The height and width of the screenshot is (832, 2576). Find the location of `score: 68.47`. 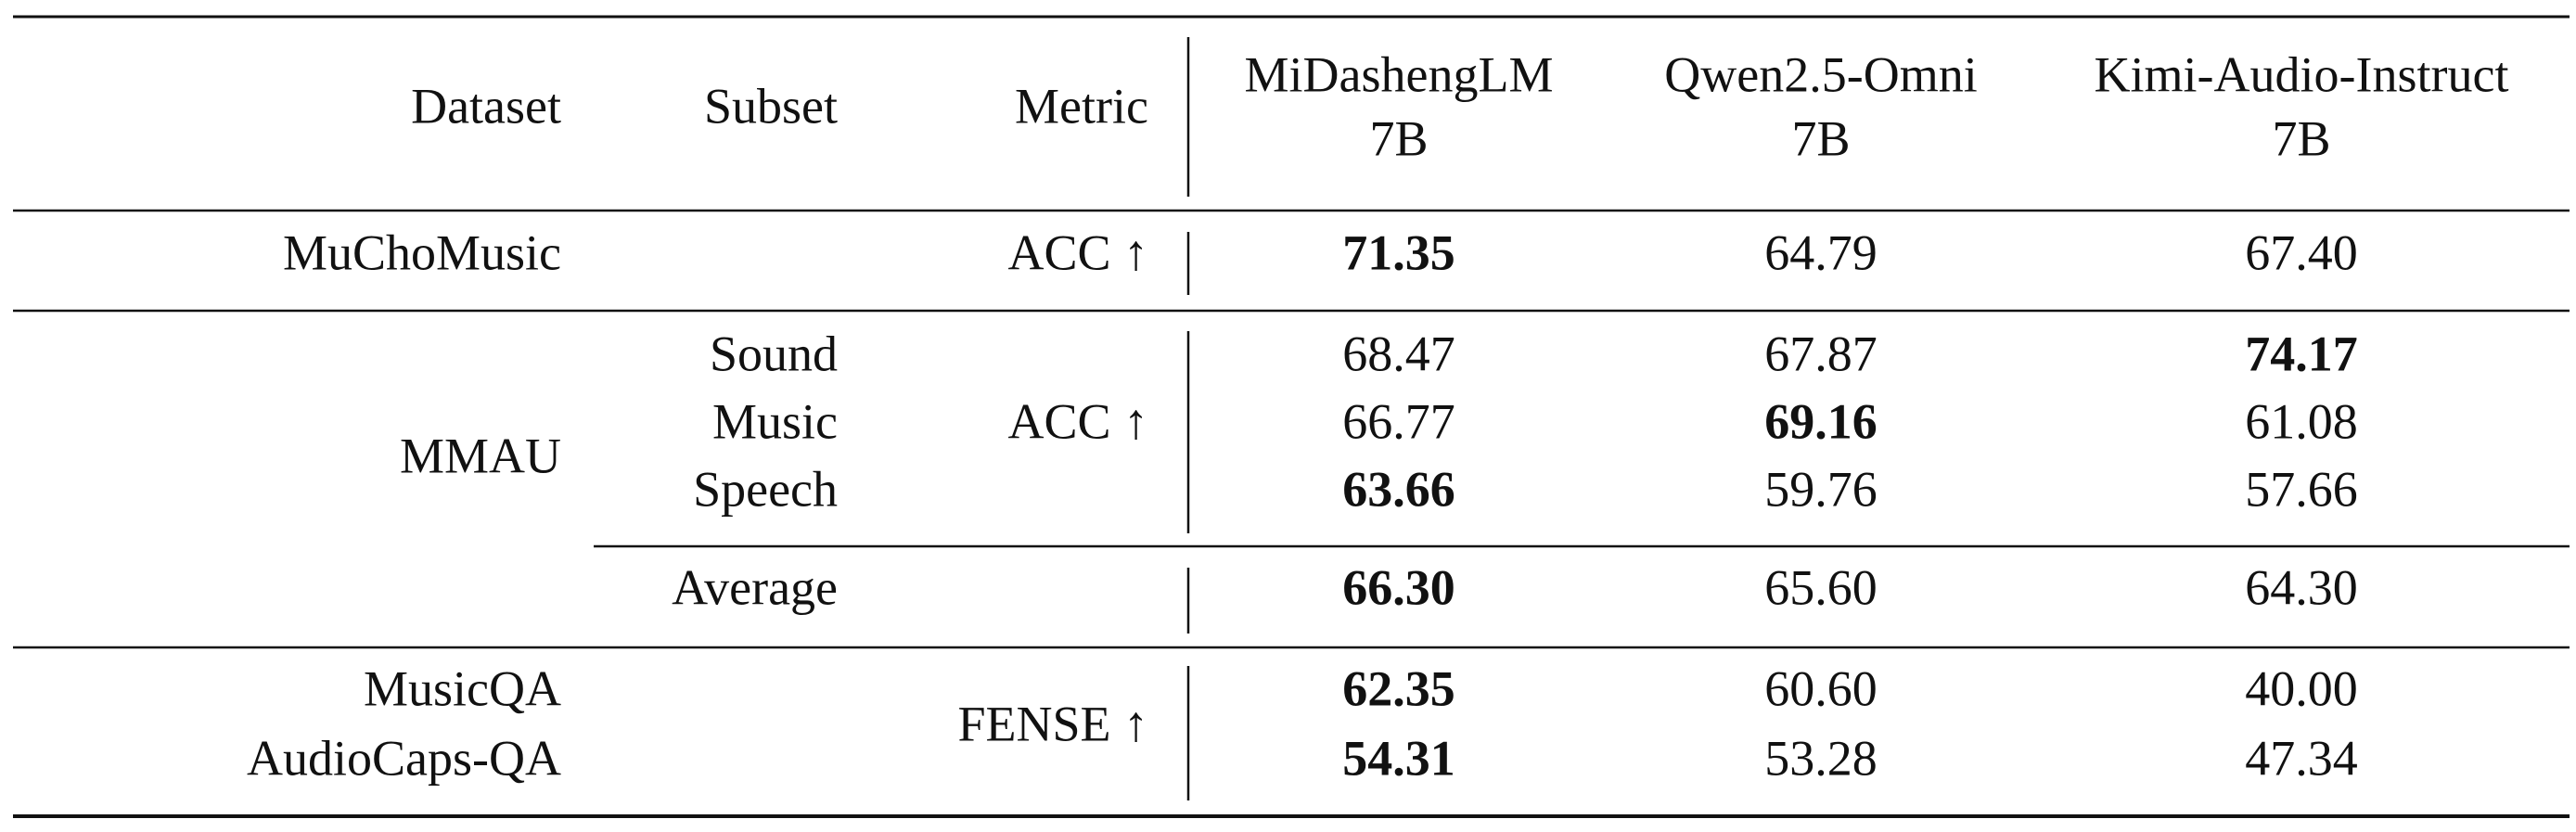

score: 68.47 is located at coordinates (1398, 353).